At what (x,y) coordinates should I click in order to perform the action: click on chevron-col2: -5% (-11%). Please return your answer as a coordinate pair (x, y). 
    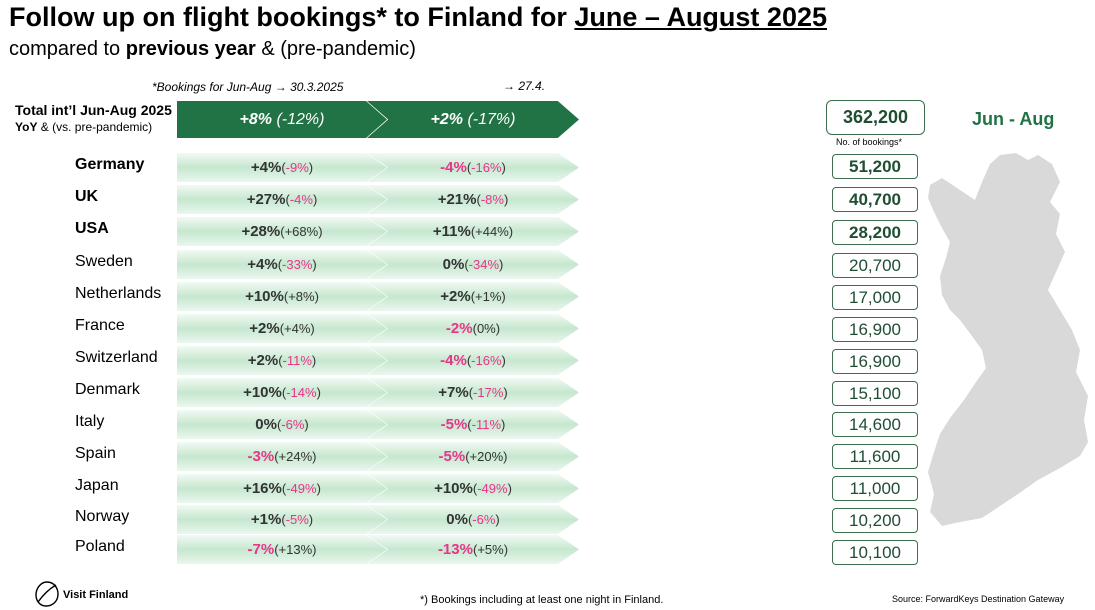
    Looking at the image, I should click on (473, 424).